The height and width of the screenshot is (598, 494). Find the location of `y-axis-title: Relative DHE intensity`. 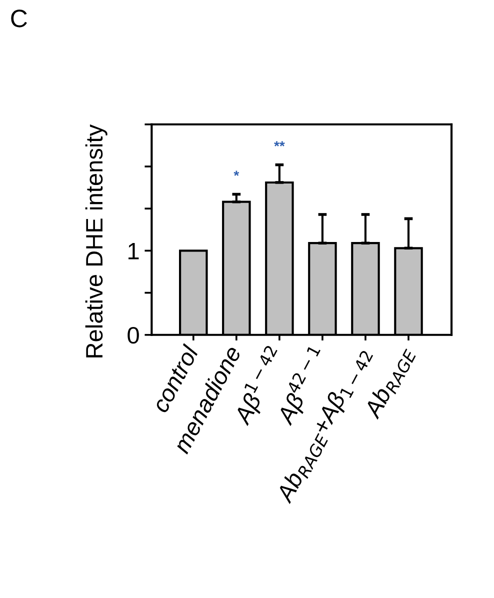

y-axis-title: Relative DHE intensity is located at coordinates (96, 241).